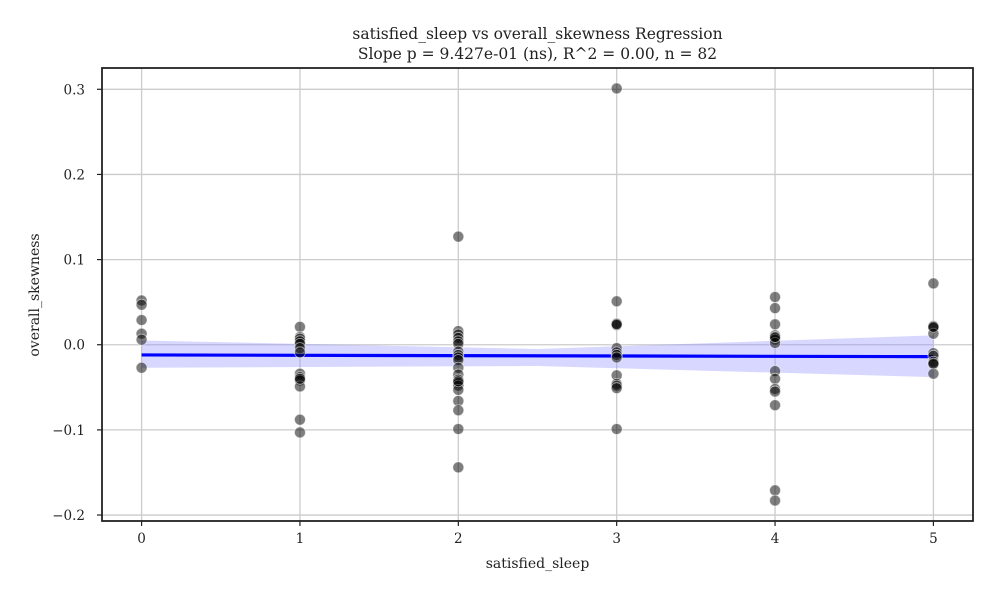 This screenshot has width=1000, height=600. Describe the element at coordinates (141, 539) in the screenshot. I see `x-tick-label: 0` at that location.